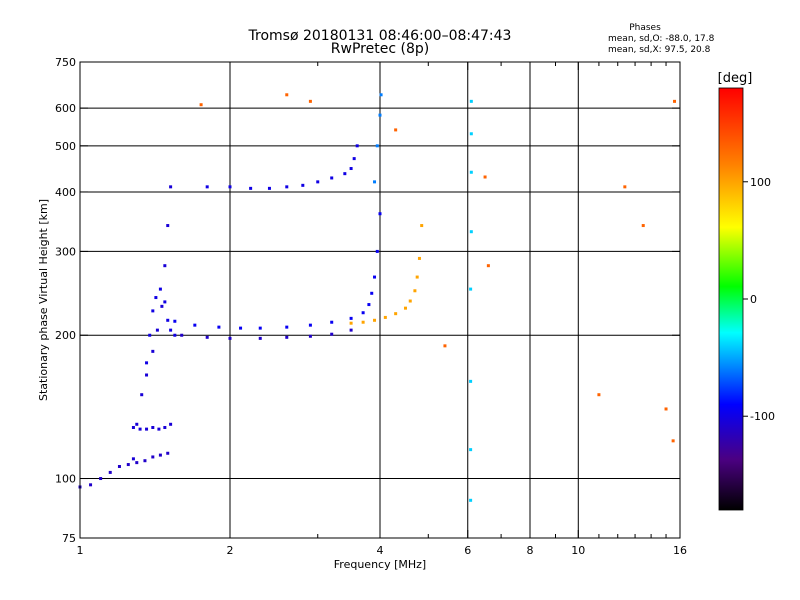 The width and height of the screenshot is (800, 600). Describe the element at coordinates (735, 78) in the screenshot. I see `colorbar-label: [deg]` at that location.